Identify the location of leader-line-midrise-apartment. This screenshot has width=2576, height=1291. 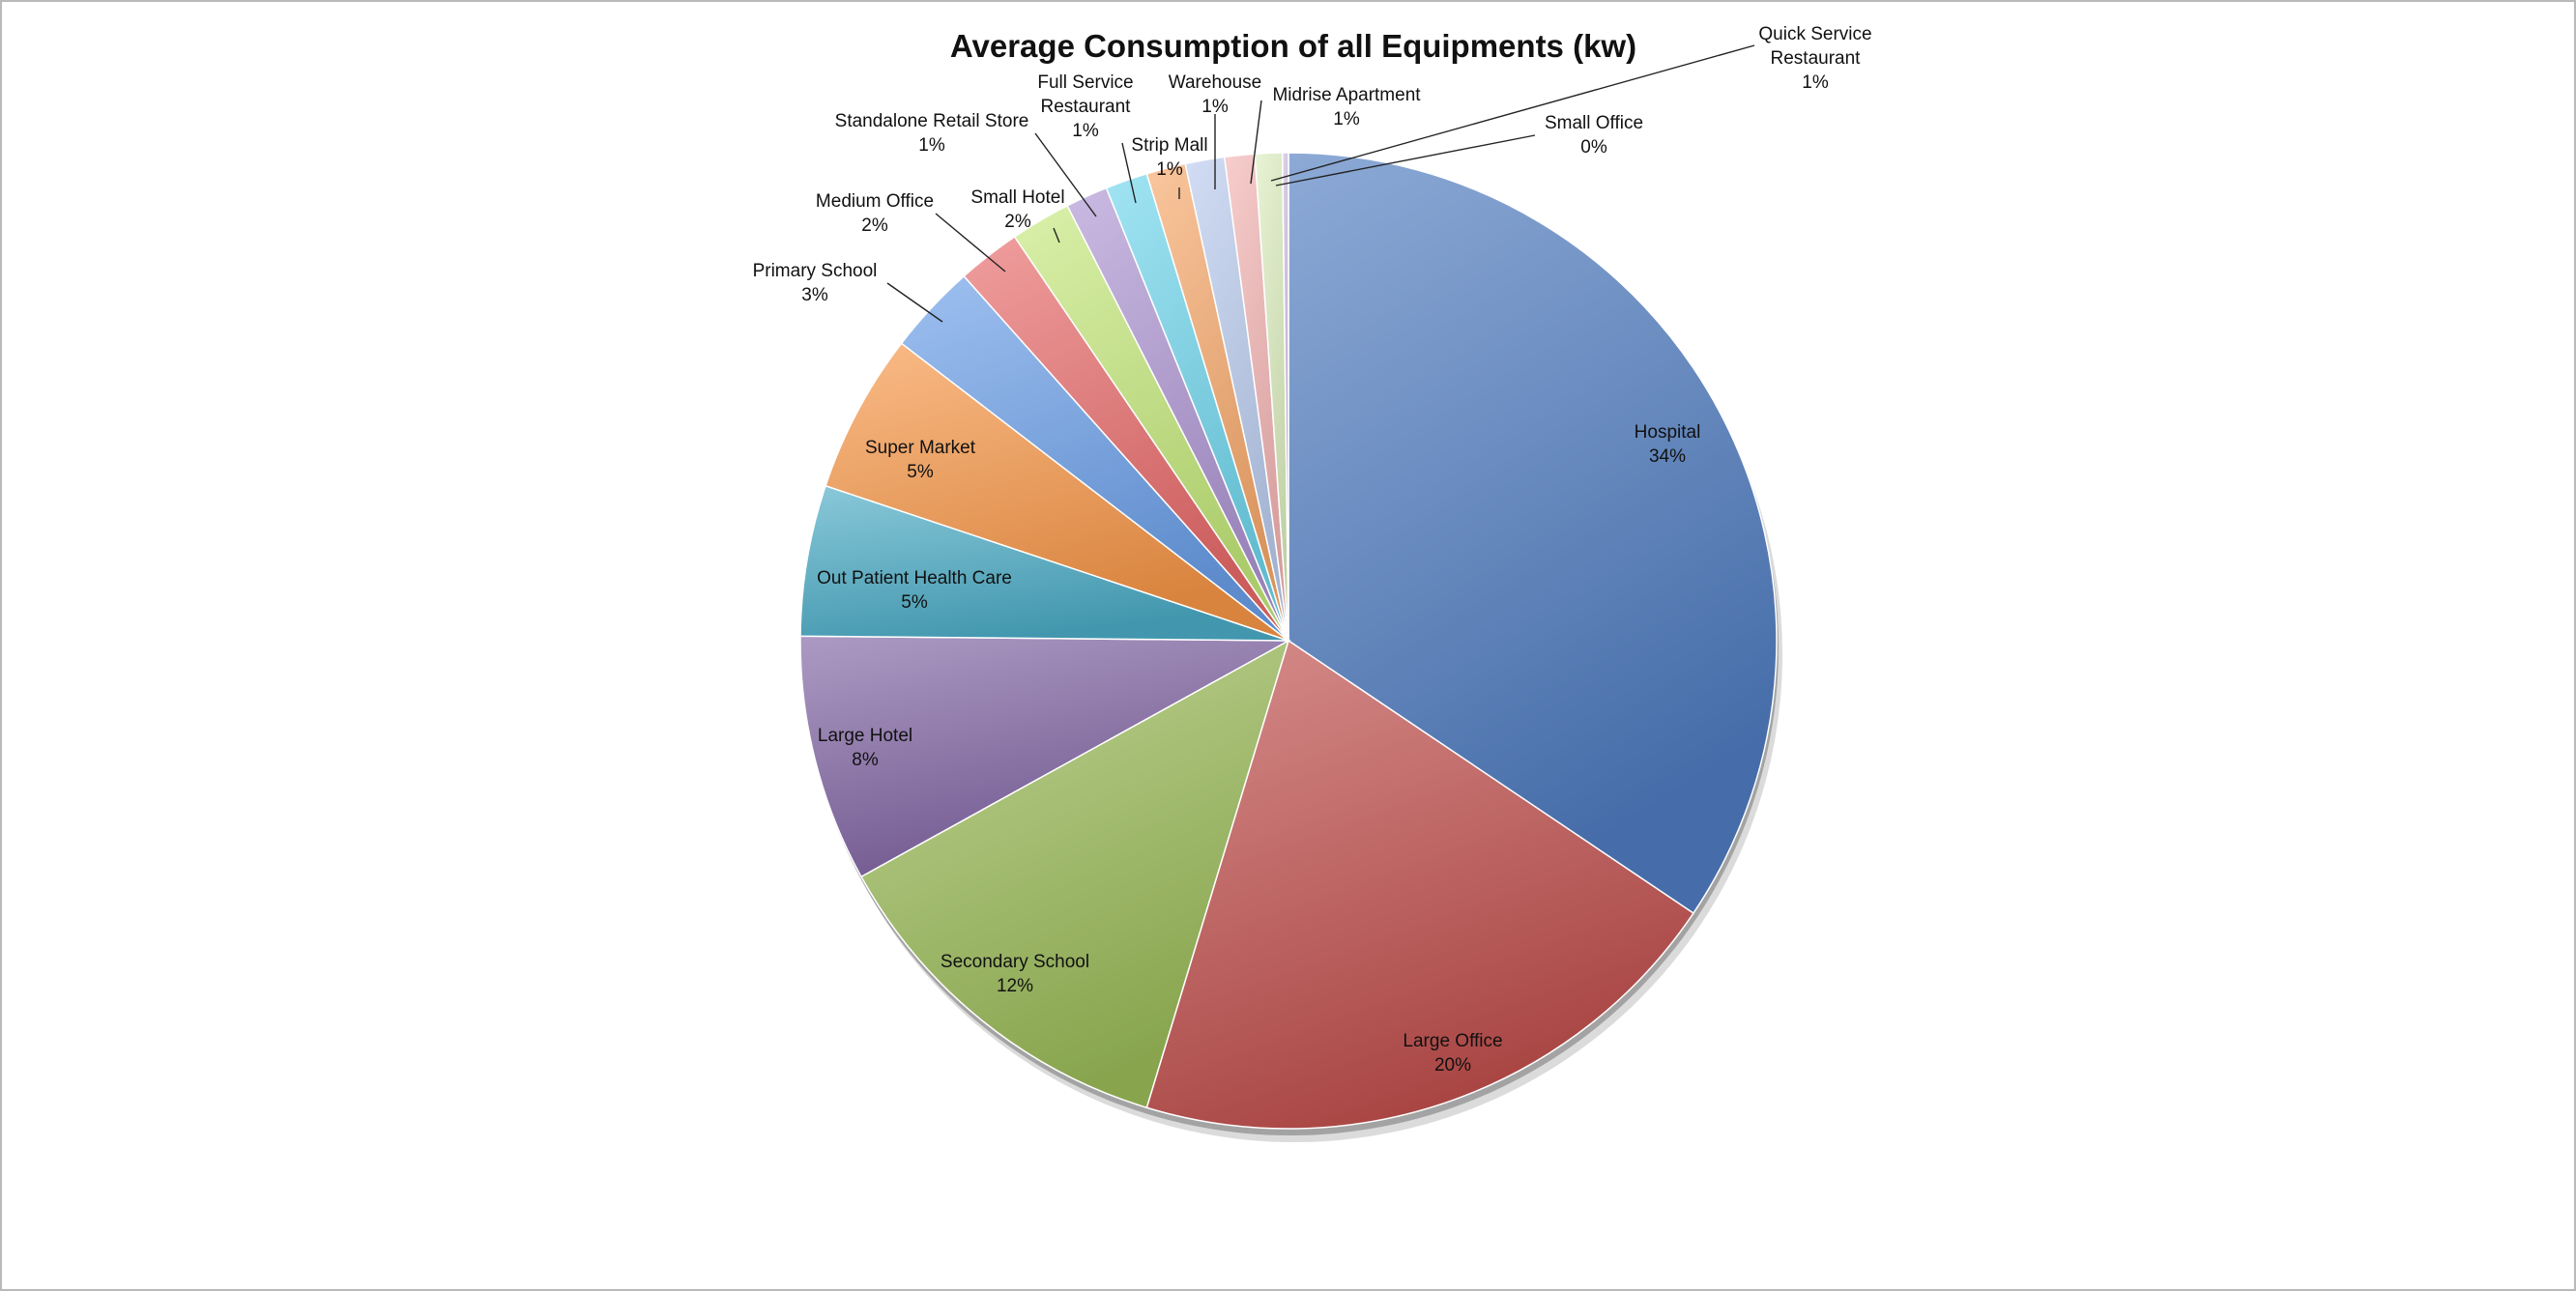
(1256, 143).